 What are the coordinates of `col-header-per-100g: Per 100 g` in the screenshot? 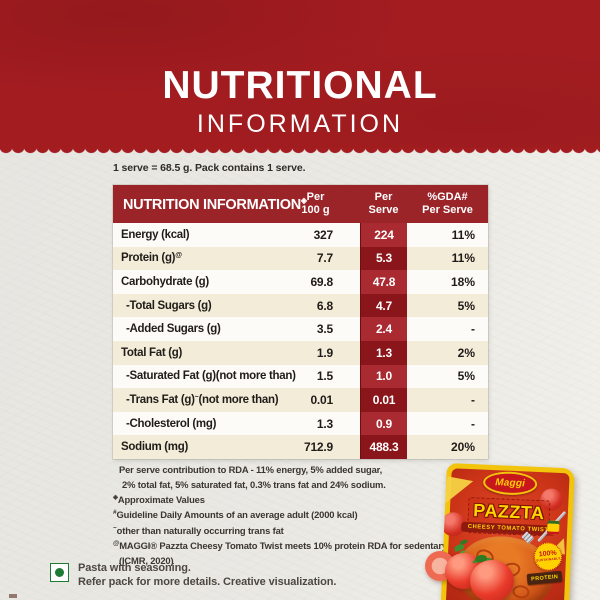 It's located at (315, 203).